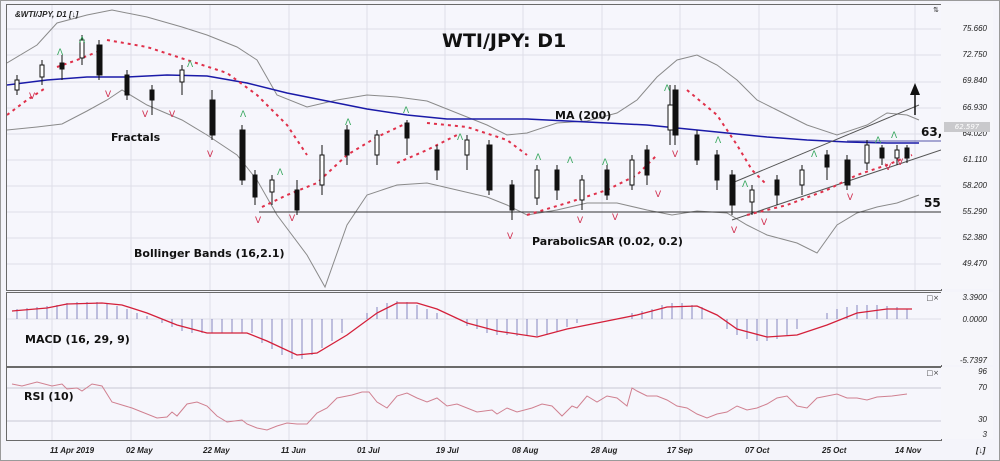 The image size is (1000, 461). I want to click on date-tick: 14 Nov, so click(908, 450).